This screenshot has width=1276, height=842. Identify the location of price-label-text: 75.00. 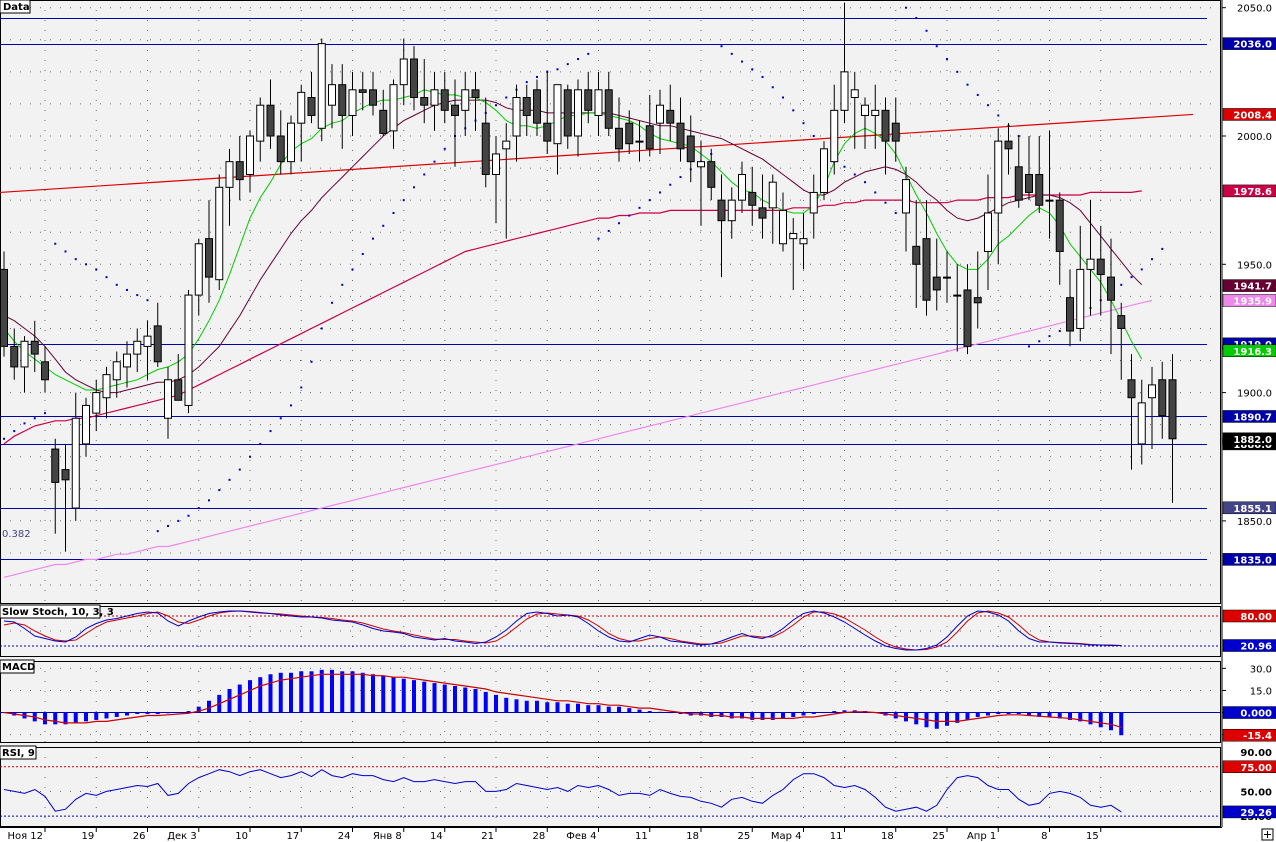
(1256, 768).